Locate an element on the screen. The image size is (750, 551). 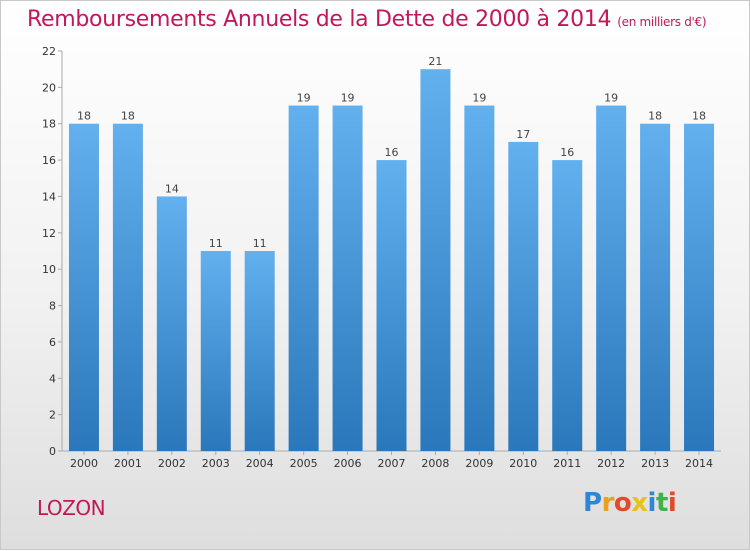
commune-name: LOZON is located at coordinates (71, 508).